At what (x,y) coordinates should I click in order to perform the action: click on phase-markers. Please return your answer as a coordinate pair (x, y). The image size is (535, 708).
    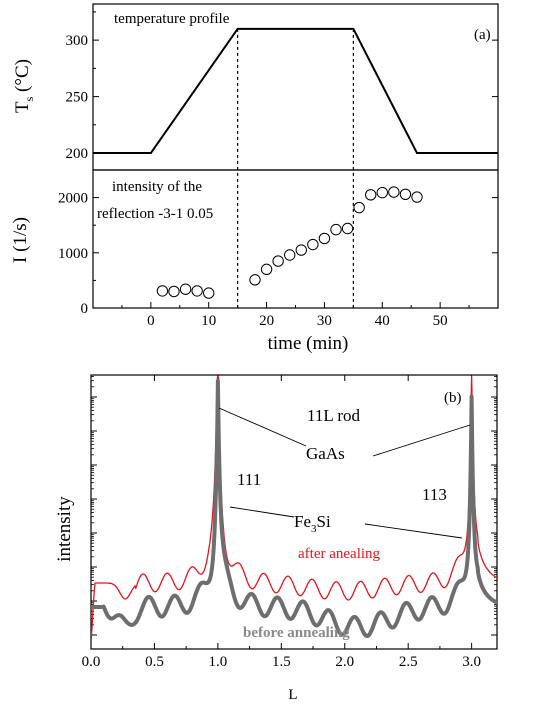
    Looking at the image, I should click on (295, 168).